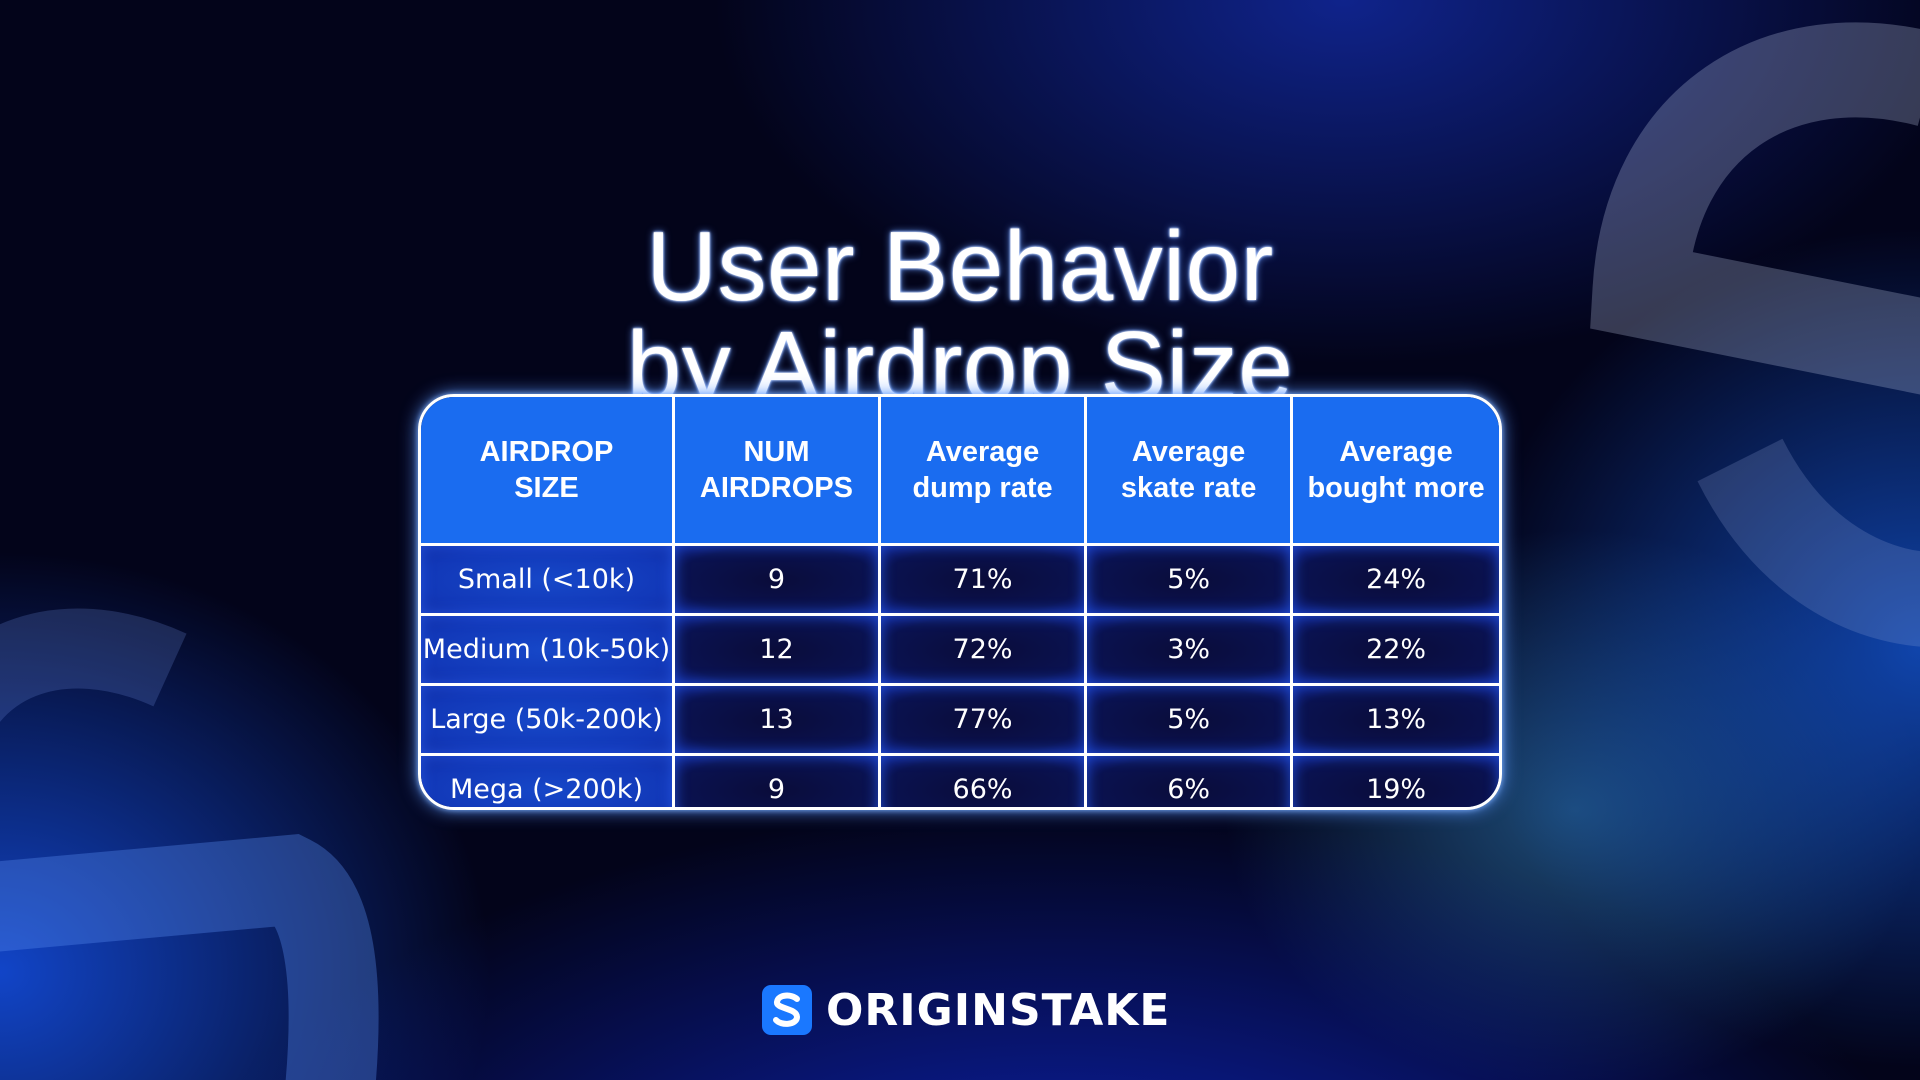  What do you see at coordinates (1189, 471) in the screenshot?
I see `header-average-skate-rate: Average skate rate` at bounding box center [1189, 471].